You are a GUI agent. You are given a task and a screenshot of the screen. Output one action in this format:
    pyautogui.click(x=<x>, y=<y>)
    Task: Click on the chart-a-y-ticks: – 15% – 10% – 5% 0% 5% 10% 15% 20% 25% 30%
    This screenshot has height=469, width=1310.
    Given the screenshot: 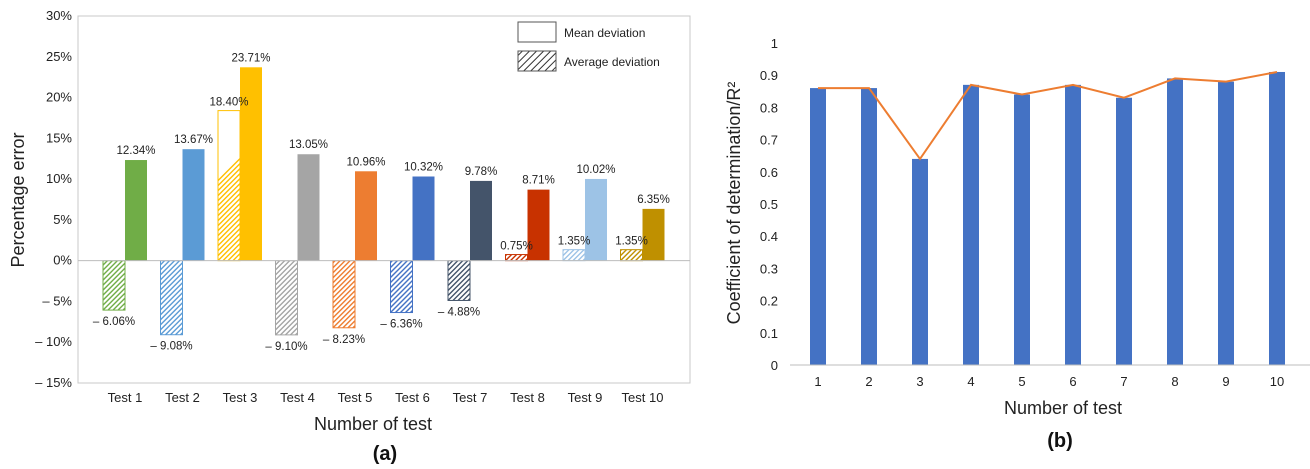 What is the action you would take?
    pyautogui.click(x=53, y=199)
    